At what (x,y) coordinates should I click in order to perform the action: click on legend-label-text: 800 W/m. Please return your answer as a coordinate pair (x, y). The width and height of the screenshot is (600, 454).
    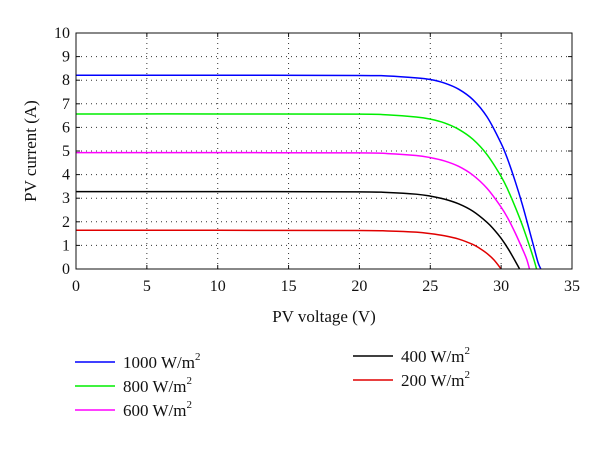
    Looking at the image, I should click on (154, 386).